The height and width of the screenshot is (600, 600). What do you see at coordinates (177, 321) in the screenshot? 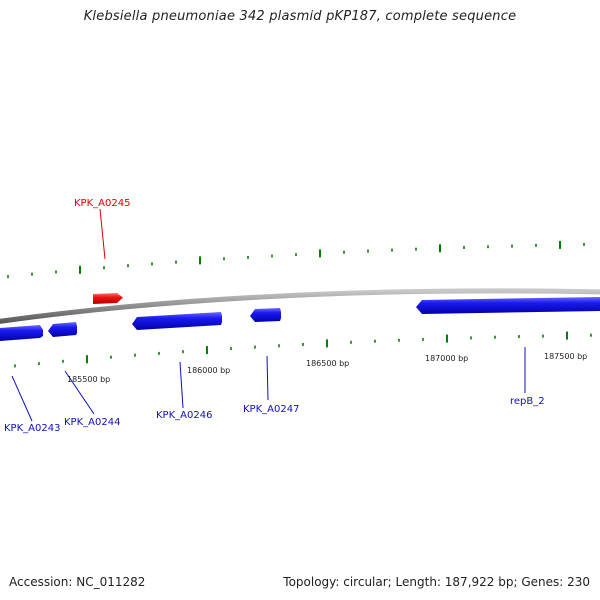
I see `gene-arrow-kpk-a0246` at bounding box center [177, 321].